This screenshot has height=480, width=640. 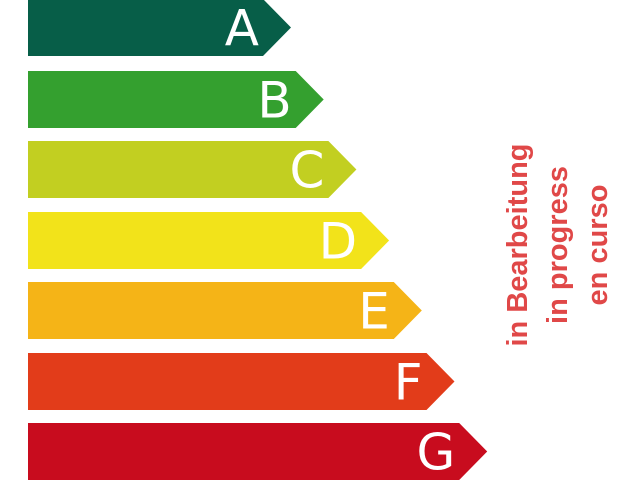 I want to click on status-line-english: in progress, so click(x=558, y=245).